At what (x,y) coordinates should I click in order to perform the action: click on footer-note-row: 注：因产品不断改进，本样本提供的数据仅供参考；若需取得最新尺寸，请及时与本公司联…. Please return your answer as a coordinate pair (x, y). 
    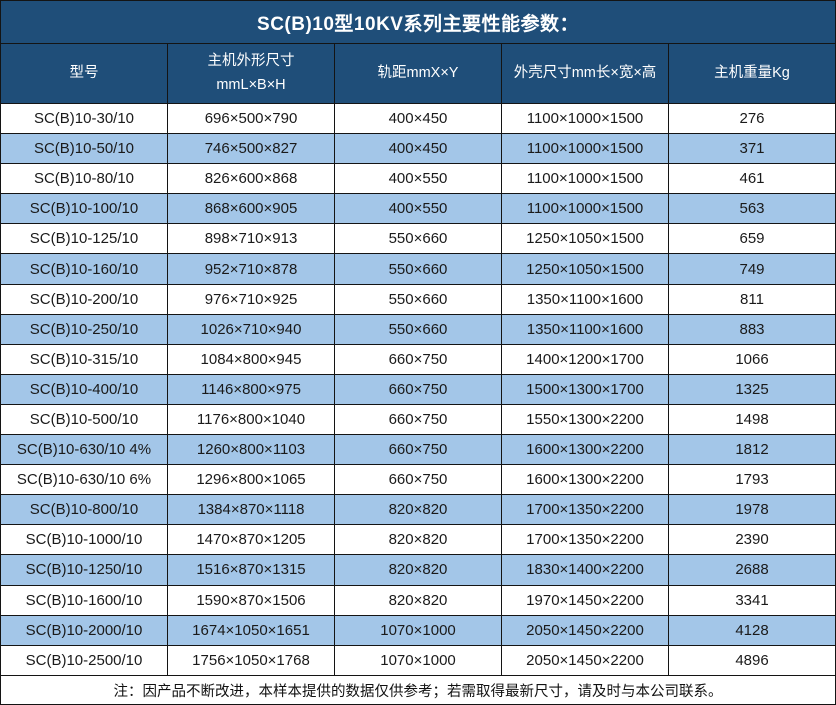
    Looking at the image, I should click on (418, 690).